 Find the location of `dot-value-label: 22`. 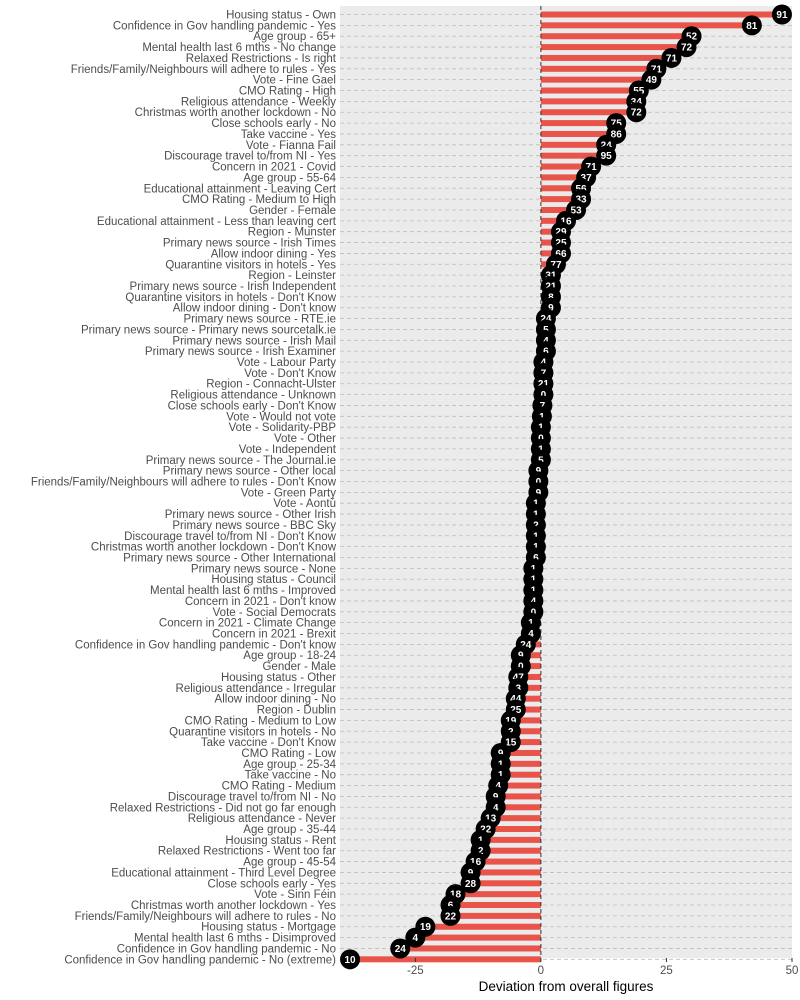

dot-value-label: 22 is located at coordinates (486, 830).